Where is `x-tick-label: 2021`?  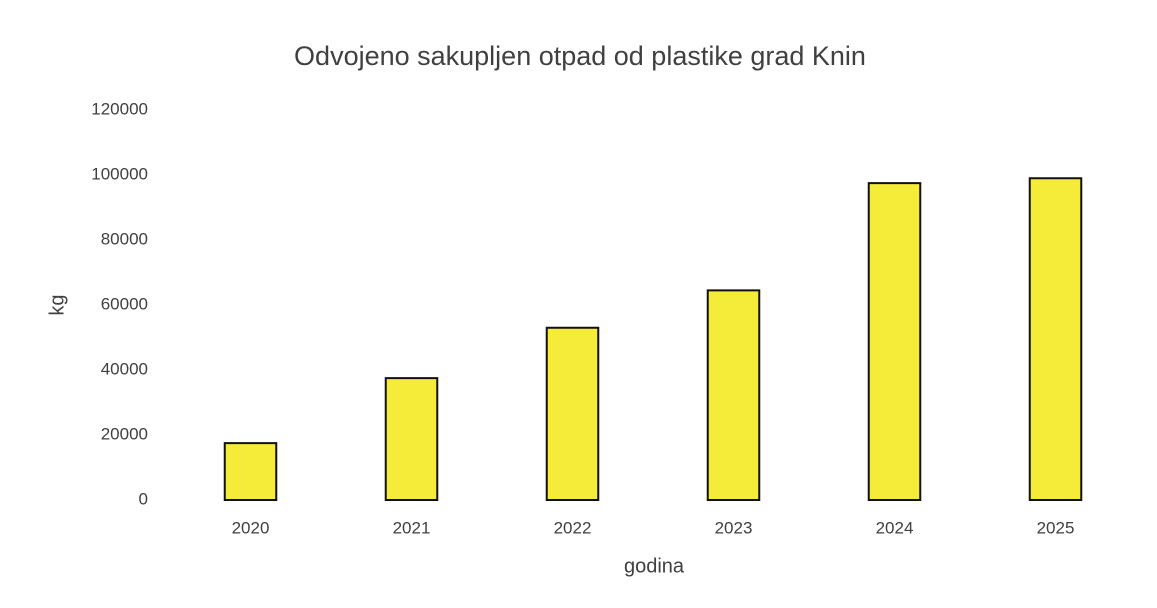
x-tick-label: 2021 is located at coordinates (412, 527).